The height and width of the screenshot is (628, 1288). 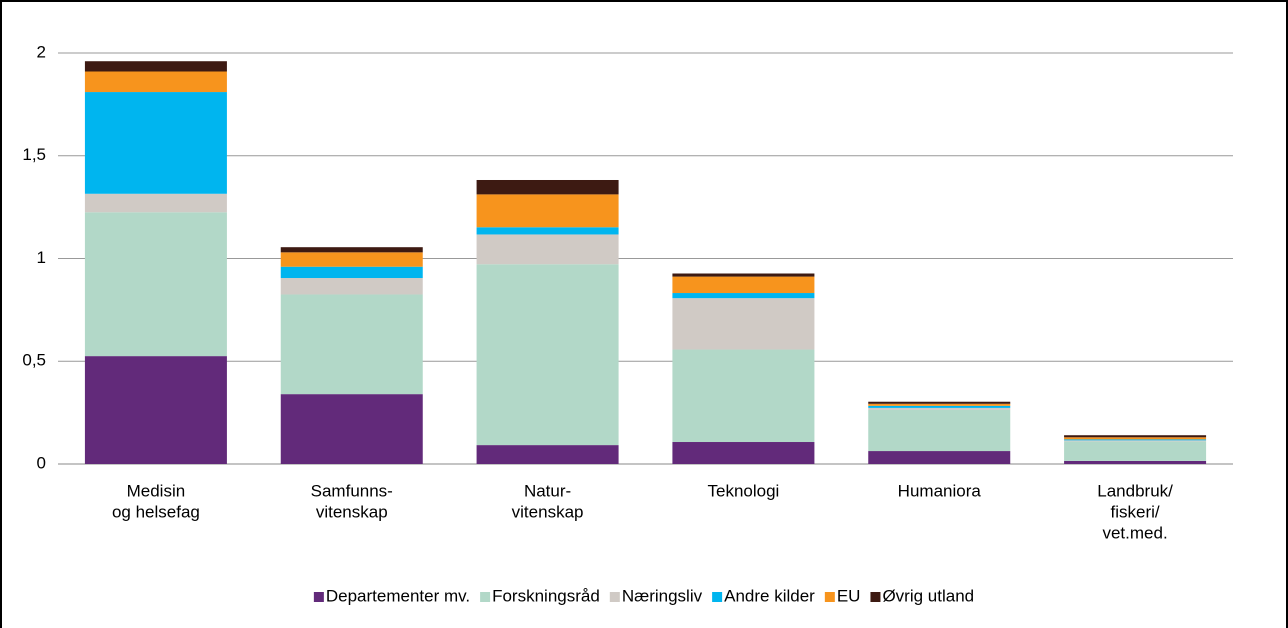 I want to click on x-tick-label: fiskeri/, so click(x=1135, y=511).